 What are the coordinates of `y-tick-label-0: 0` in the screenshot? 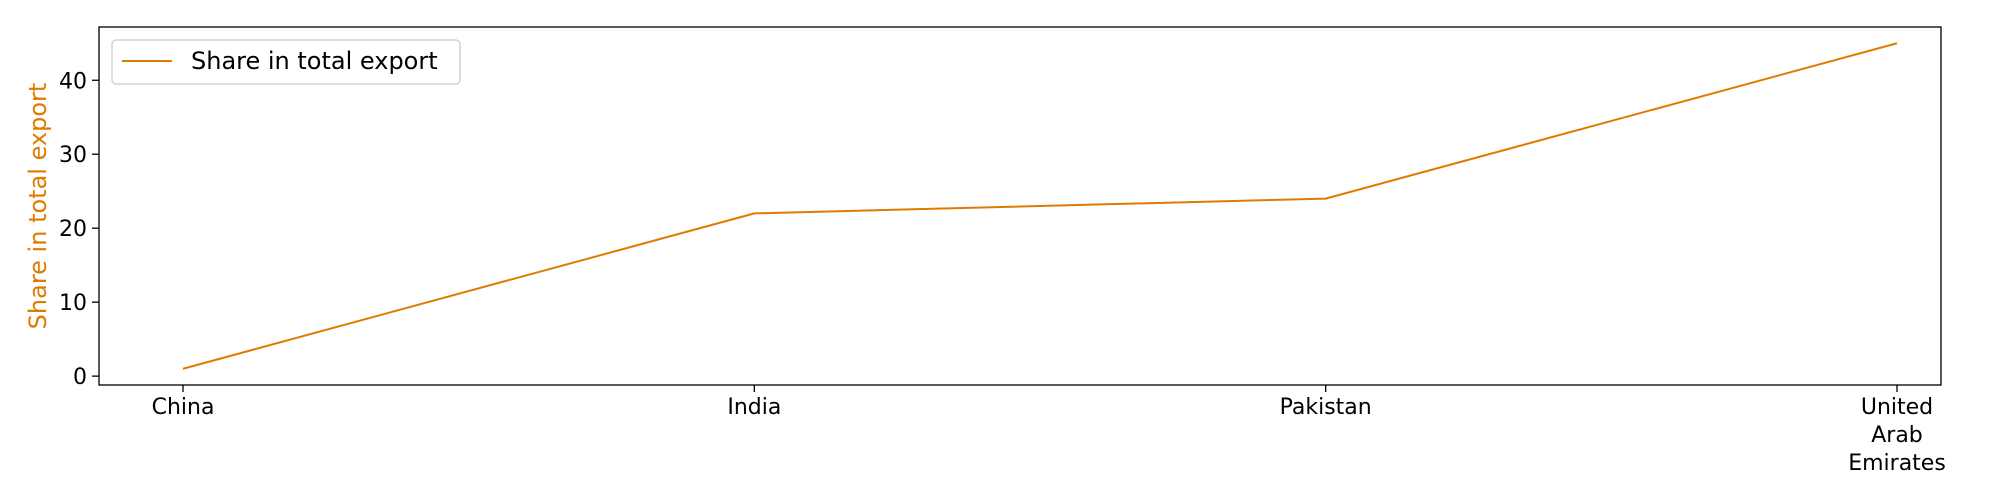 It's located at (80, 377).